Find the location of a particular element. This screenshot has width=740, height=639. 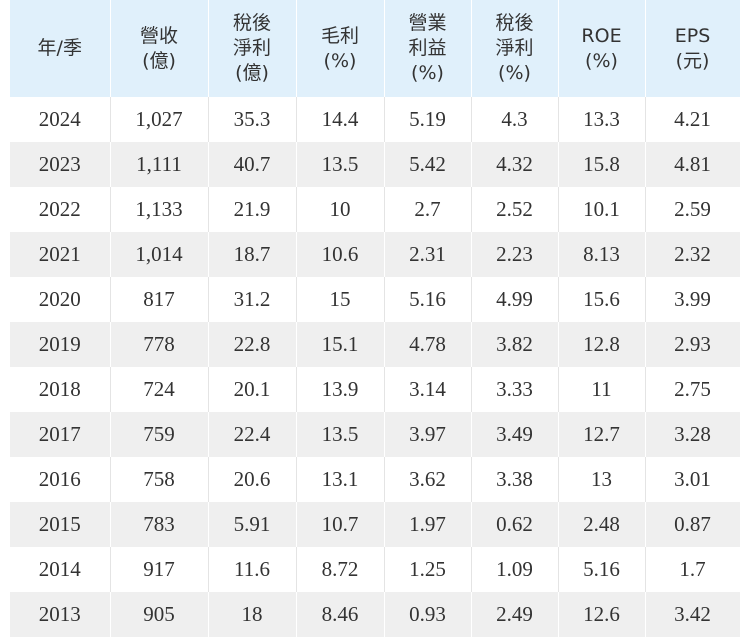

value-cell: 917 is located at coordinates (159, 569).